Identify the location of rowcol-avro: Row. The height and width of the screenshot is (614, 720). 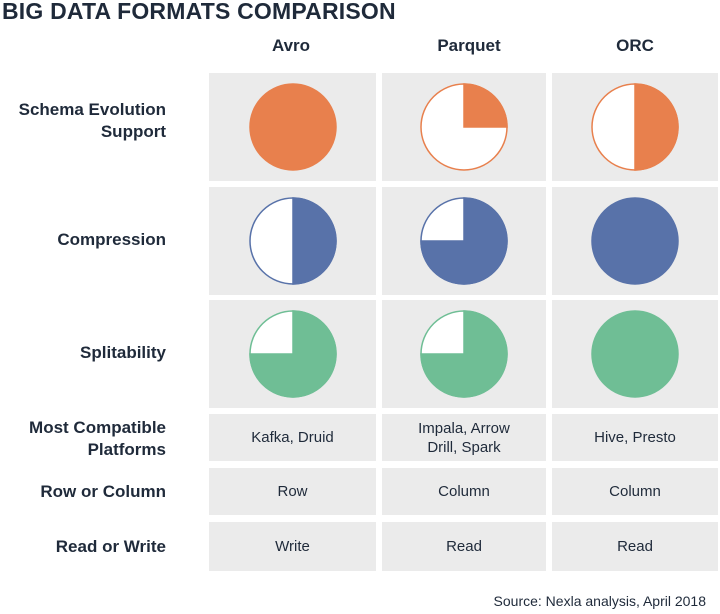
(292, 491).